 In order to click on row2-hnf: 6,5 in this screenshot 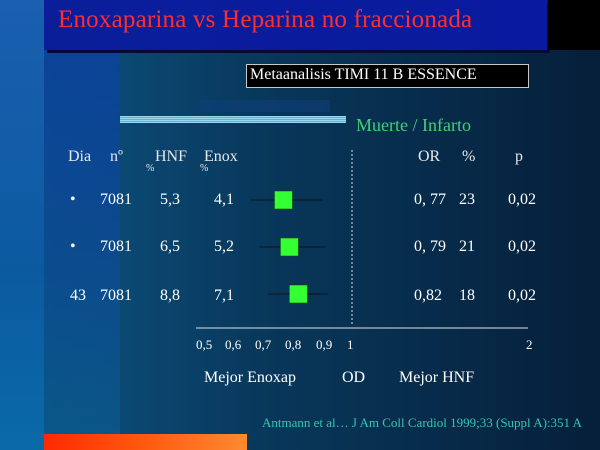, I will do `click(170, 246)`.